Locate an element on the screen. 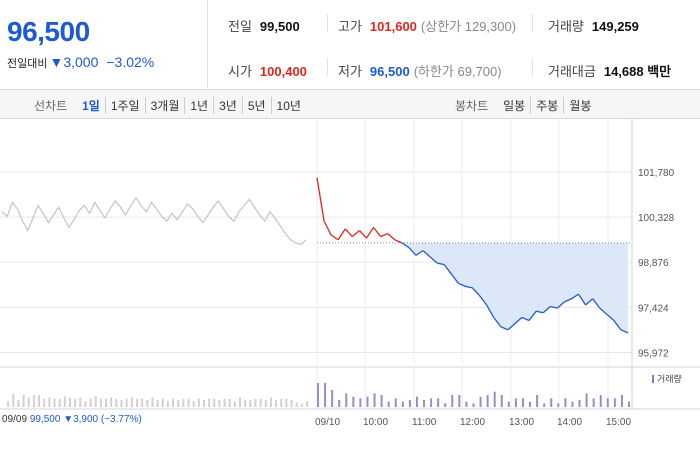 The height and width of the screenshot is (455, 700). change-line: 전일대비 ▼3,000 −3.02% is located at coordinates (80, 62).